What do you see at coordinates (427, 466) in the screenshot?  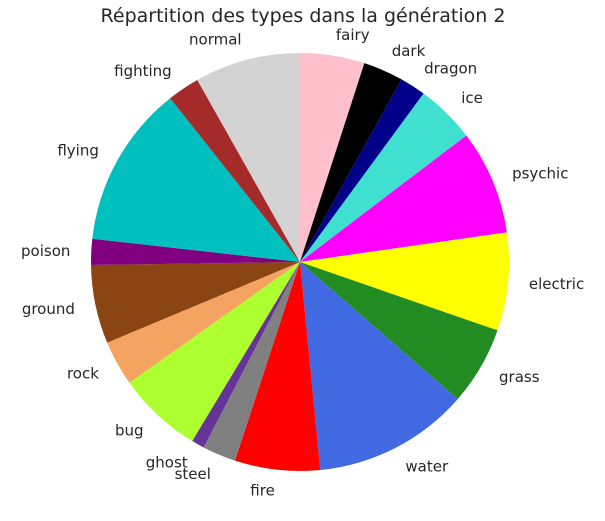 I see `slice-label-water: water` at bounding box center [427, 466].